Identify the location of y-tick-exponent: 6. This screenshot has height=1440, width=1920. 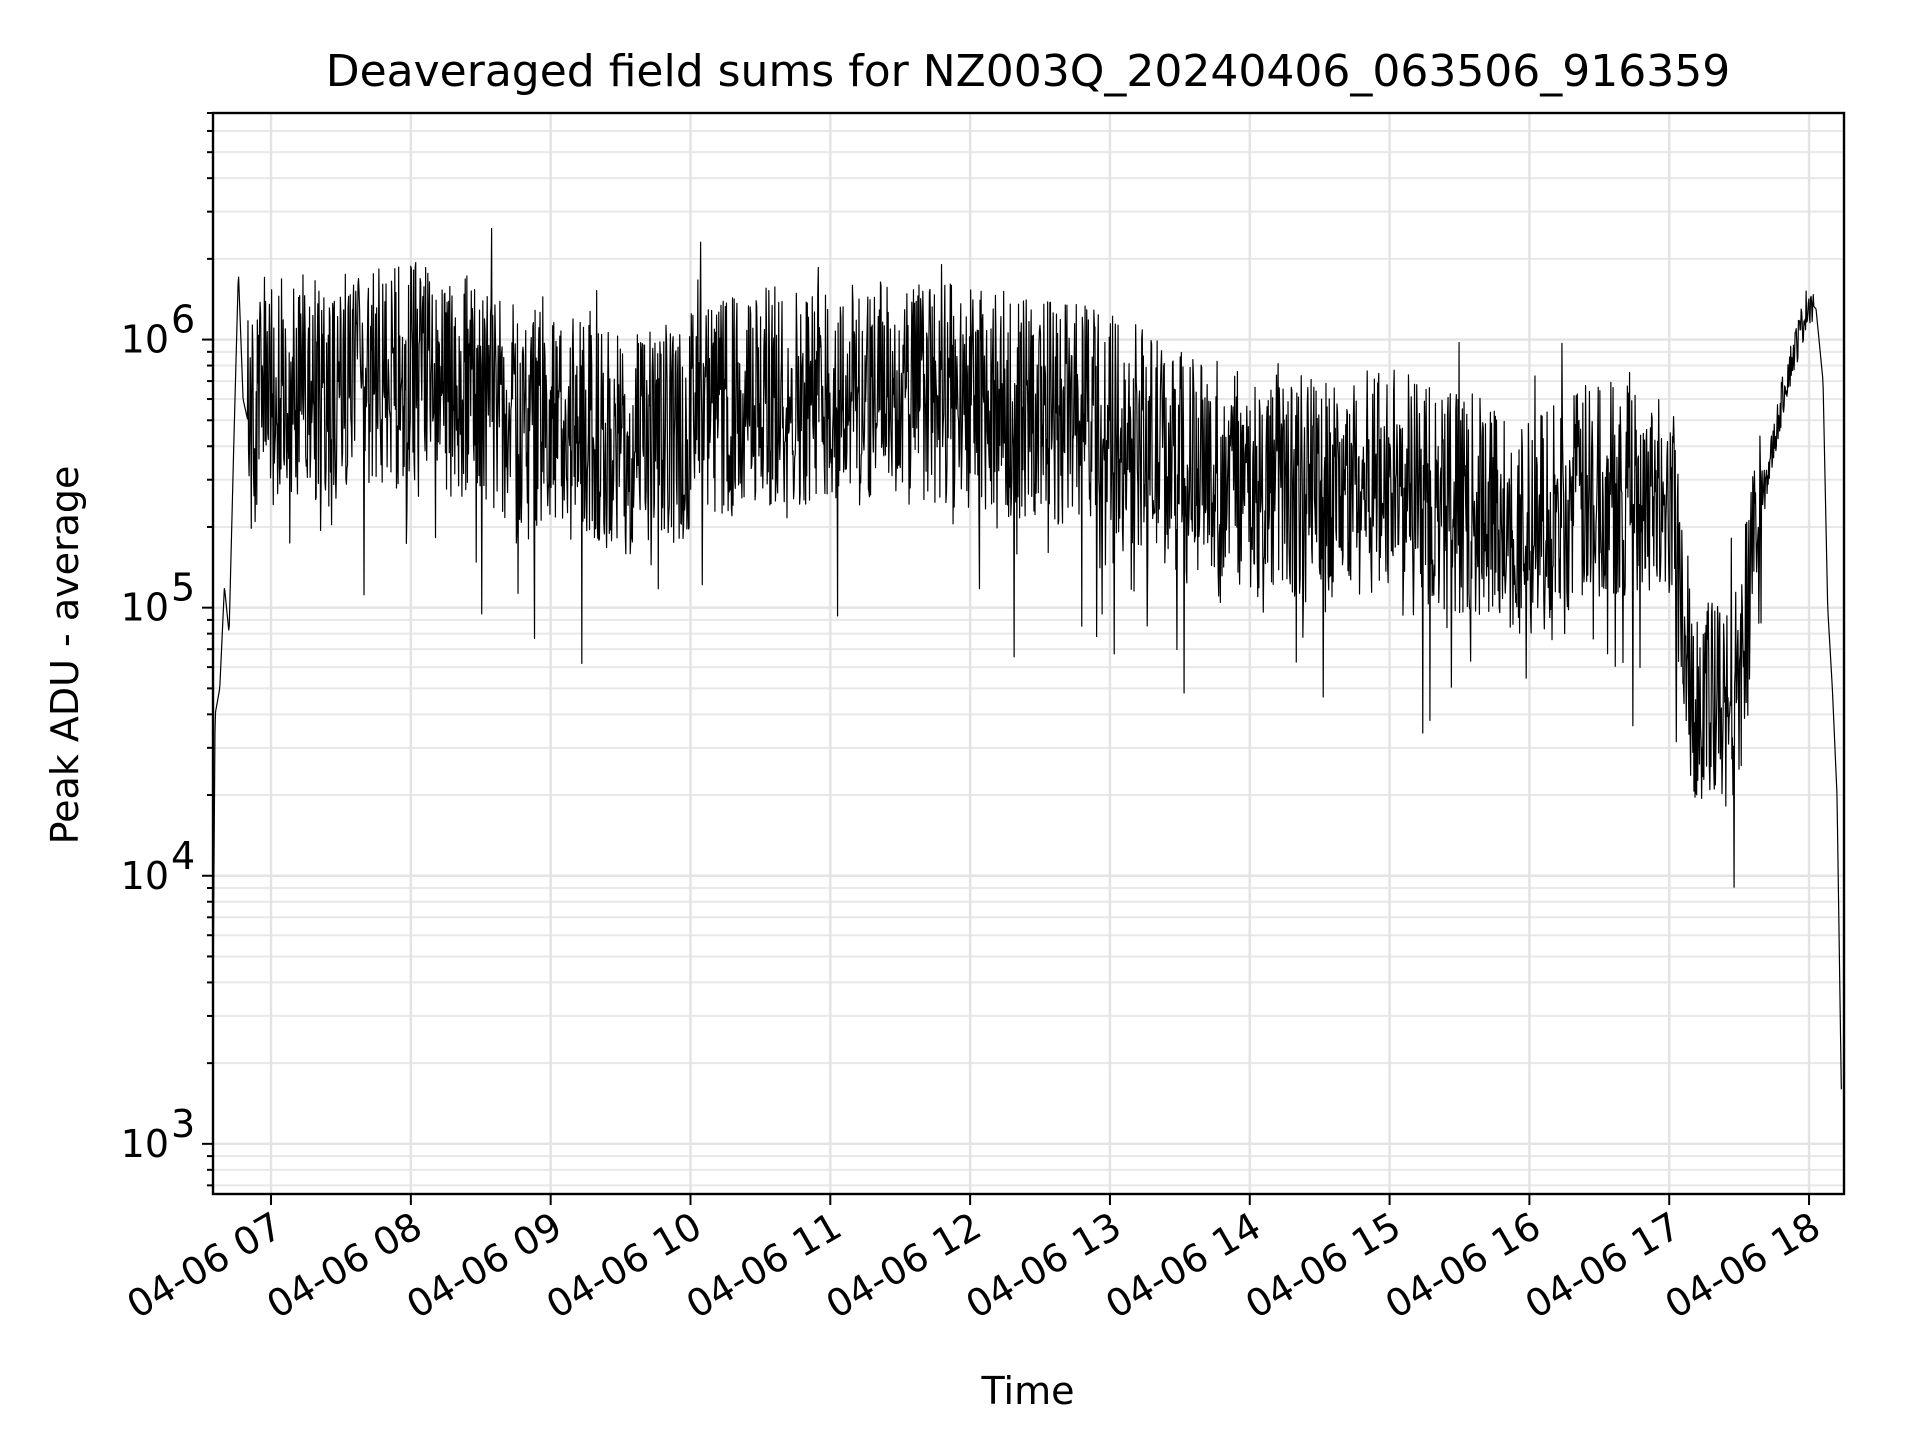
(183, 320).